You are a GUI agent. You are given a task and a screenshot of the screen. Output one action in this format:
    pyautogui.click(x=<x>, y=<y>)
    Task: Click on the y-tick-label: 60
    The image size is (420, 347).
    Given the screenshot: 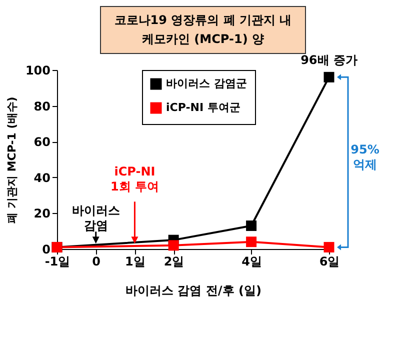 What is the action you would take?
    pyautogui.click(x=42, y=142)
    